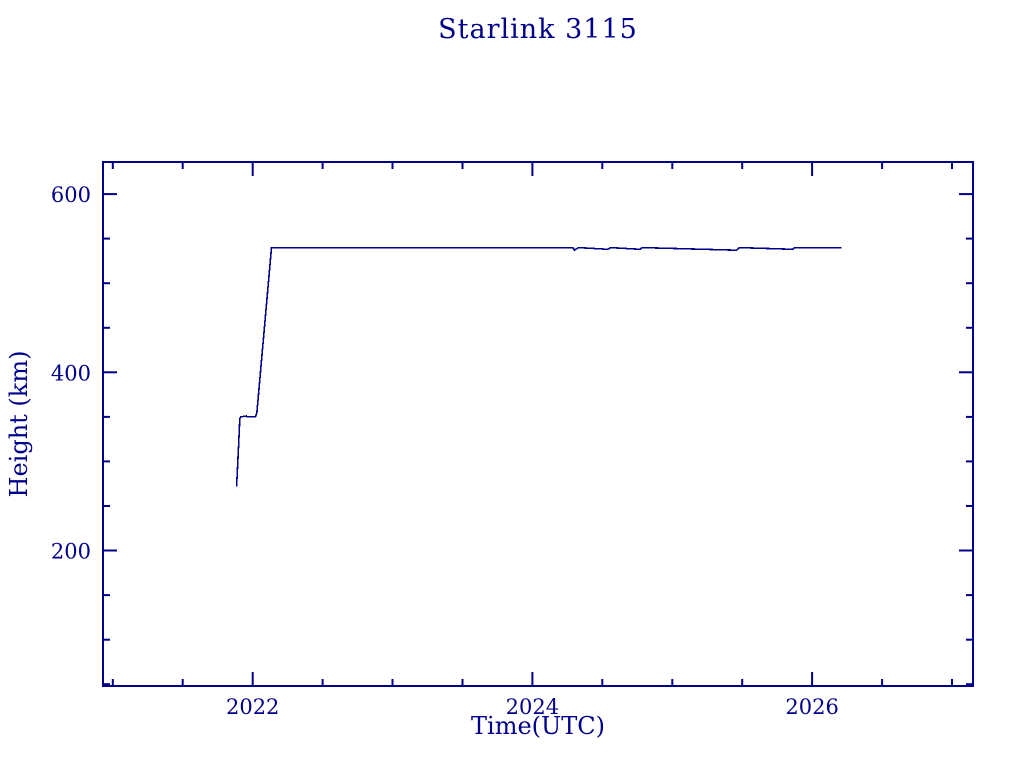  What do you see at coordinates (71, 552) in the screenshot?
I see `y-tick-label: 200` at bounding box center [71, 552].